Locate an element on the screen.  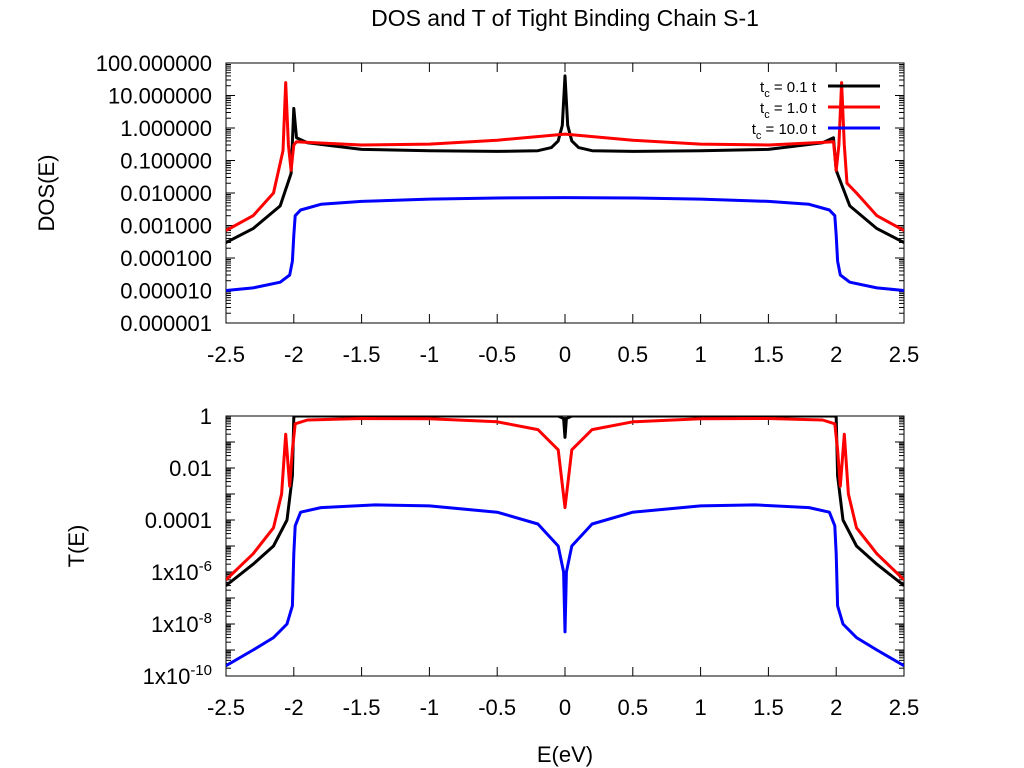
legend-label: tc = 0.1 t is located at coordinates (788, 89).